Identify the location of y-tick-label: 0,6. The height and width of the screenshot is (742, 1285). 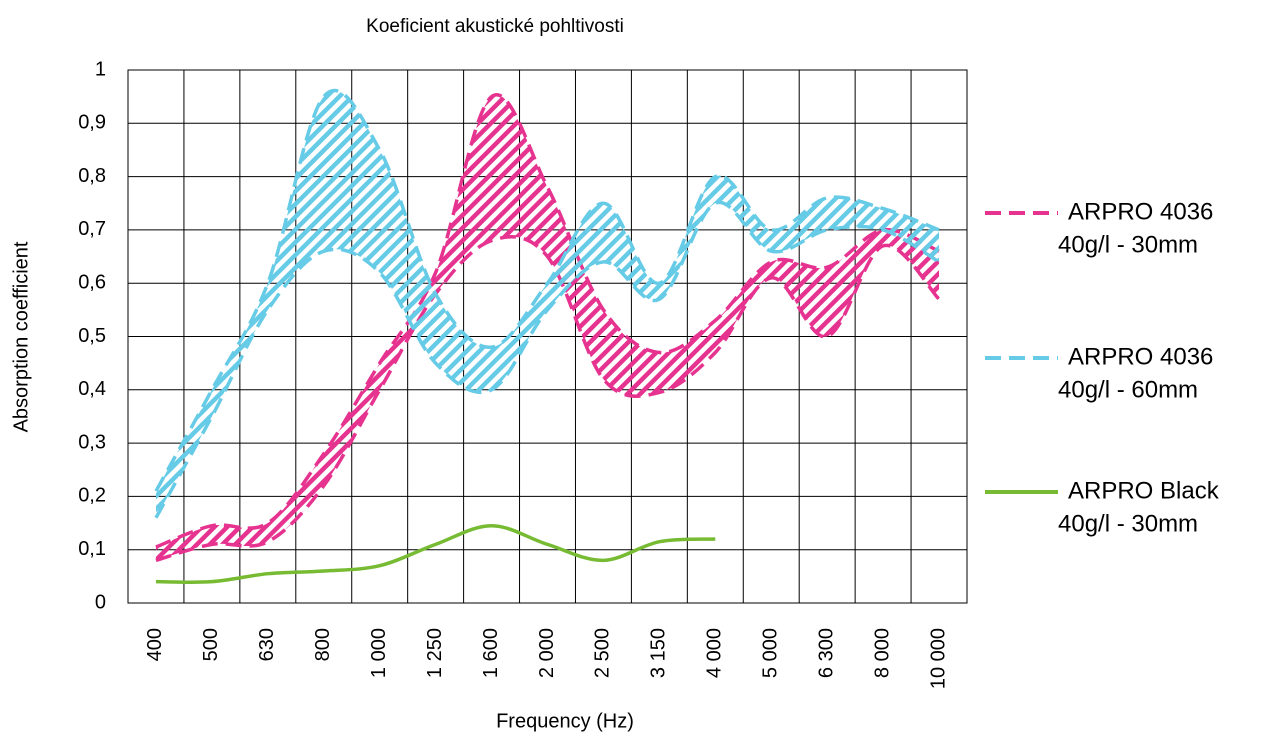
(92, 282).